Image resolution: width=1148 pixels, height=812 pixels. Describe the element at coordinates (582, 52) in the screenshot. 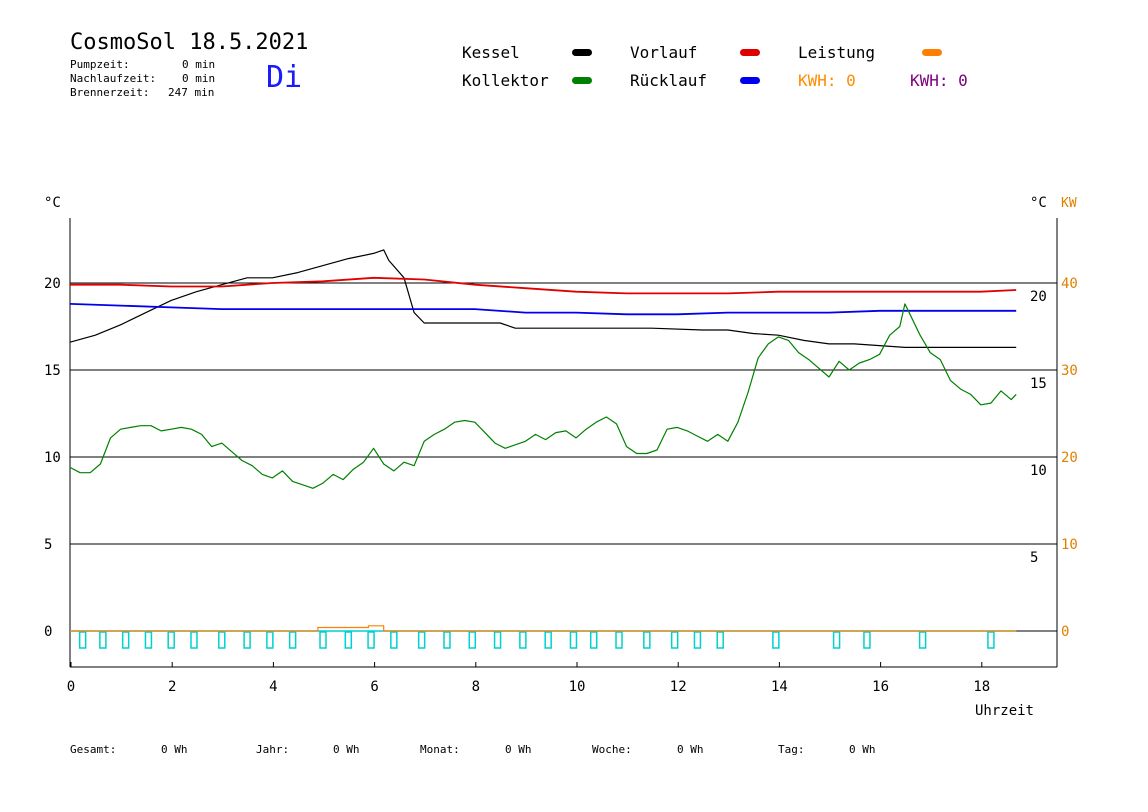

I see `legend-kessel-swatch` at that location.